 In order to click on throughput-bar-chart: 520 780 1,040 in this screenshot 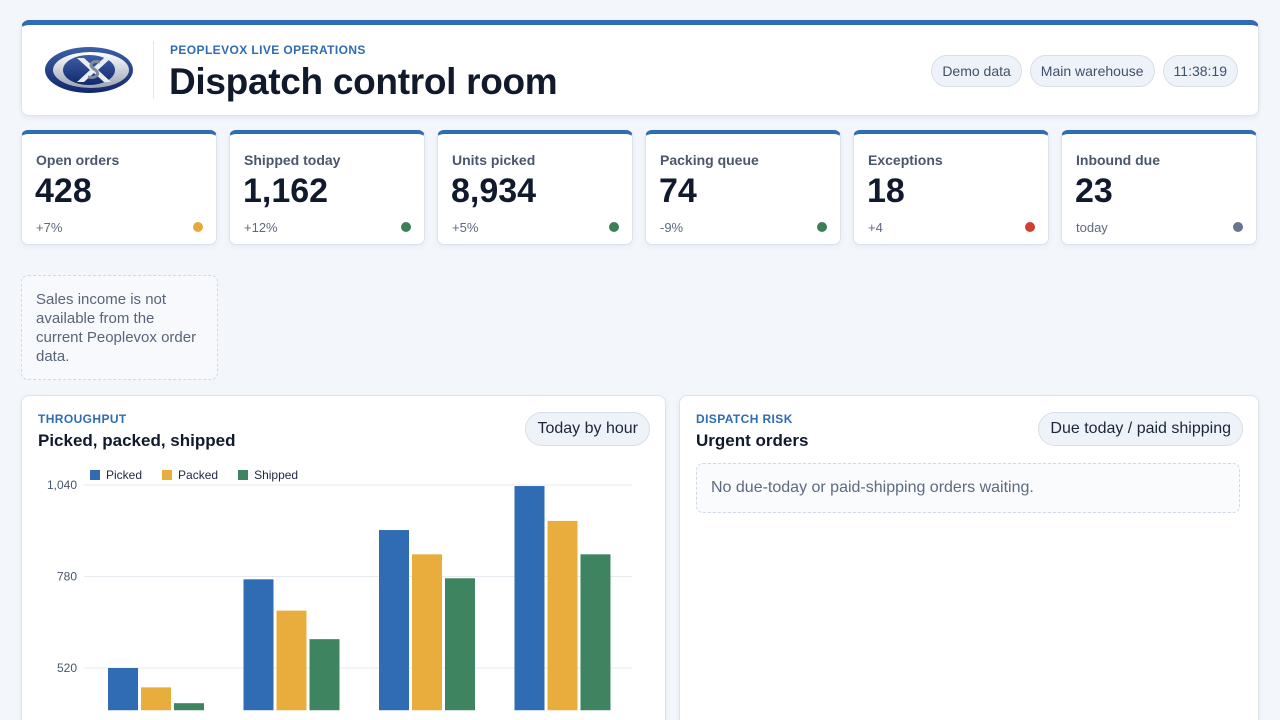, I will do `click(339, 594)`.